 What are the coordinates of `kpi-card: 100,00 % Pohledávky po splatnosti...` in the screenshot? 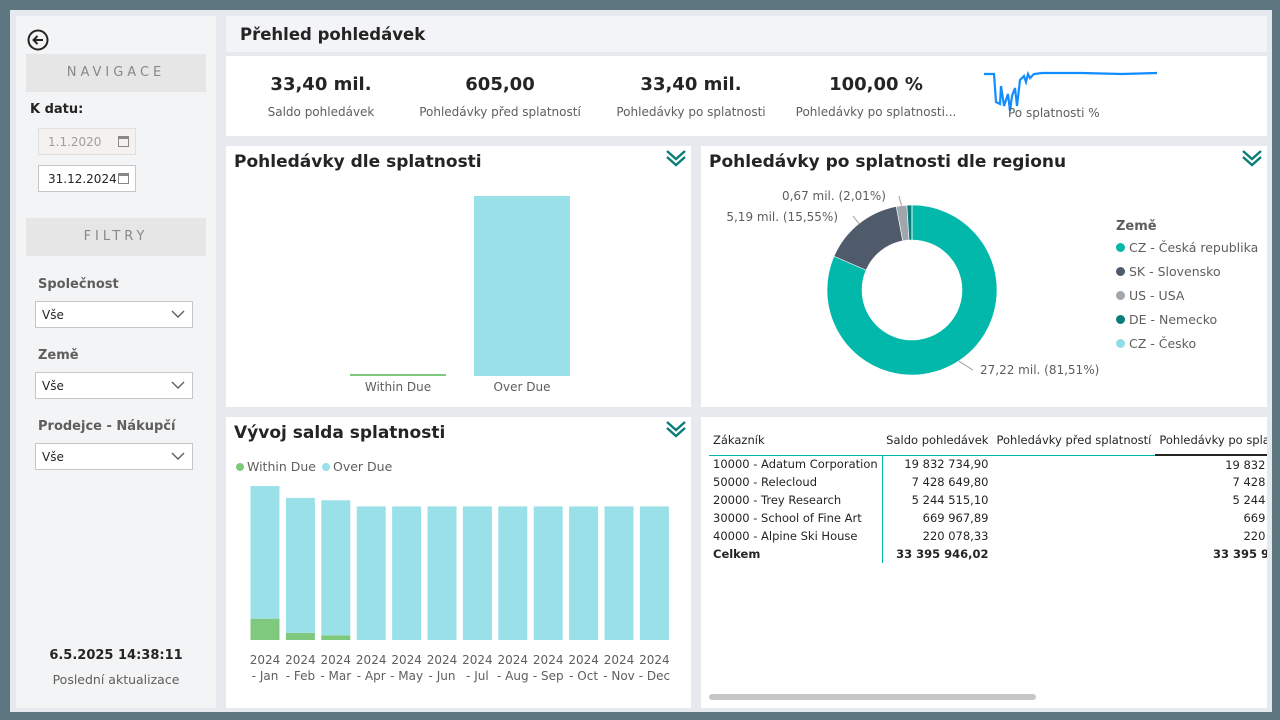 It's located at (876, 96).